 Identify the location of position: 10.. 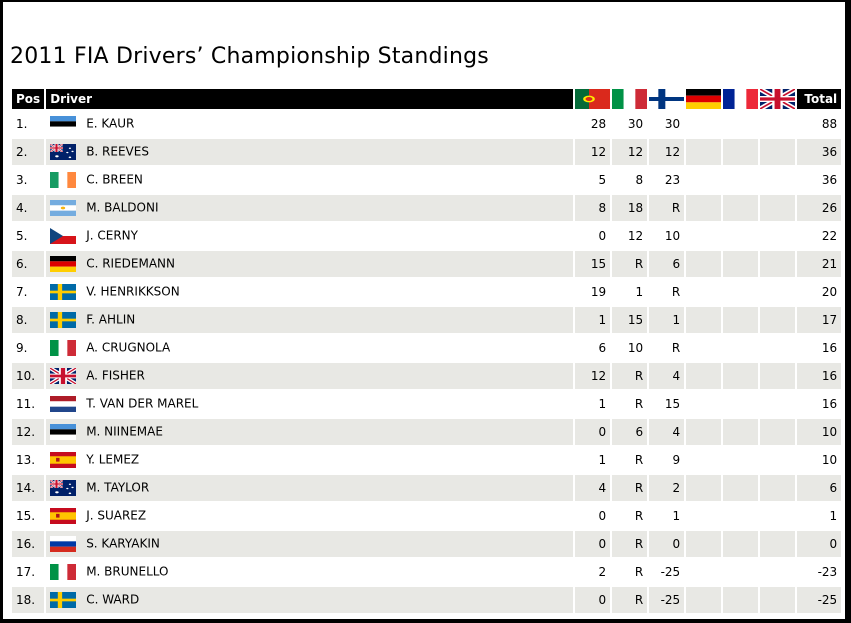
(28, 376).